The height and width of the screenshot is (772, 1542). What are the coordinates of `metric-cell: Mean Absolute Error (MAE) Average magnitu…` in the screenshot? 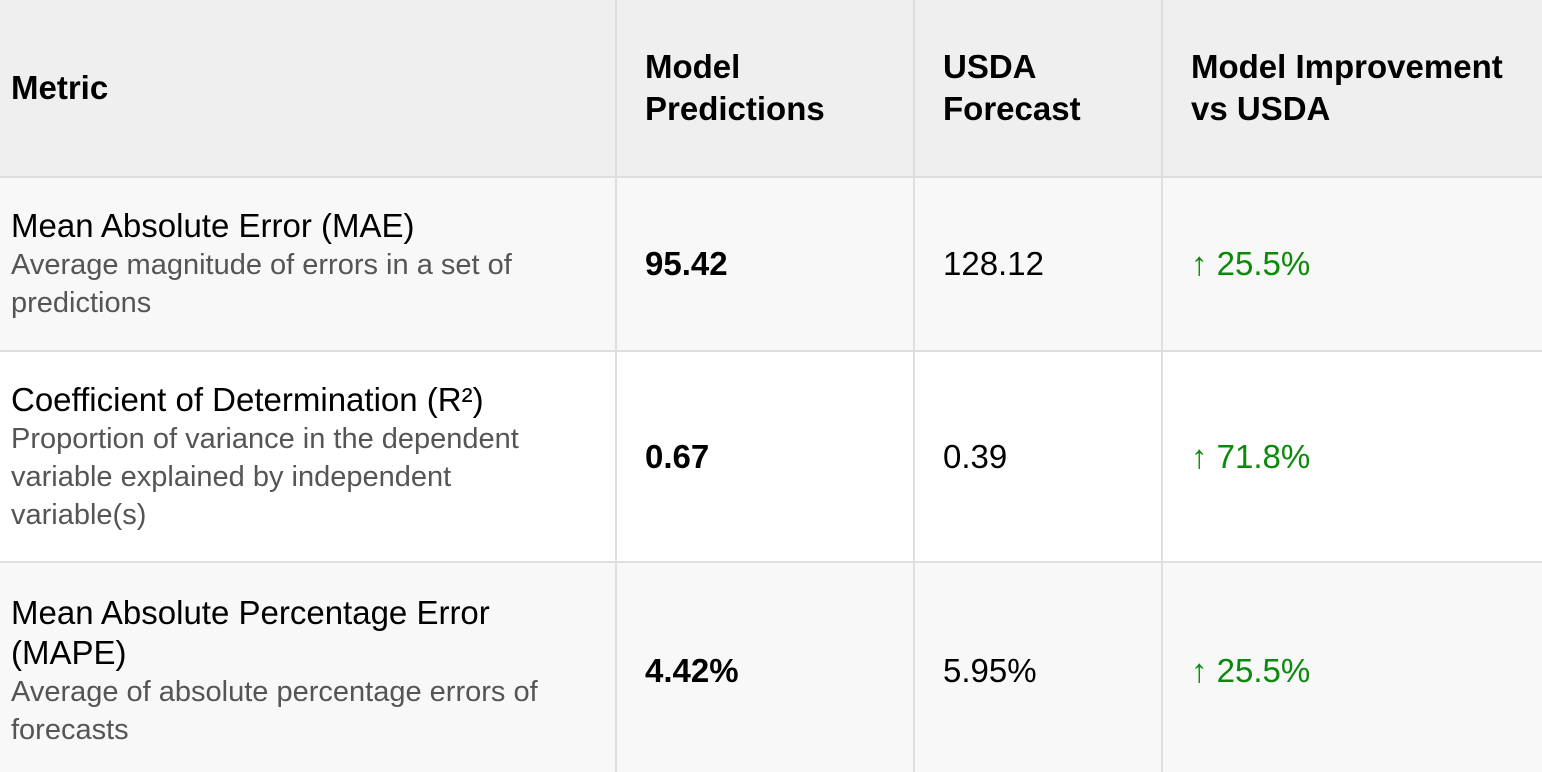 It's located at (308, 264).